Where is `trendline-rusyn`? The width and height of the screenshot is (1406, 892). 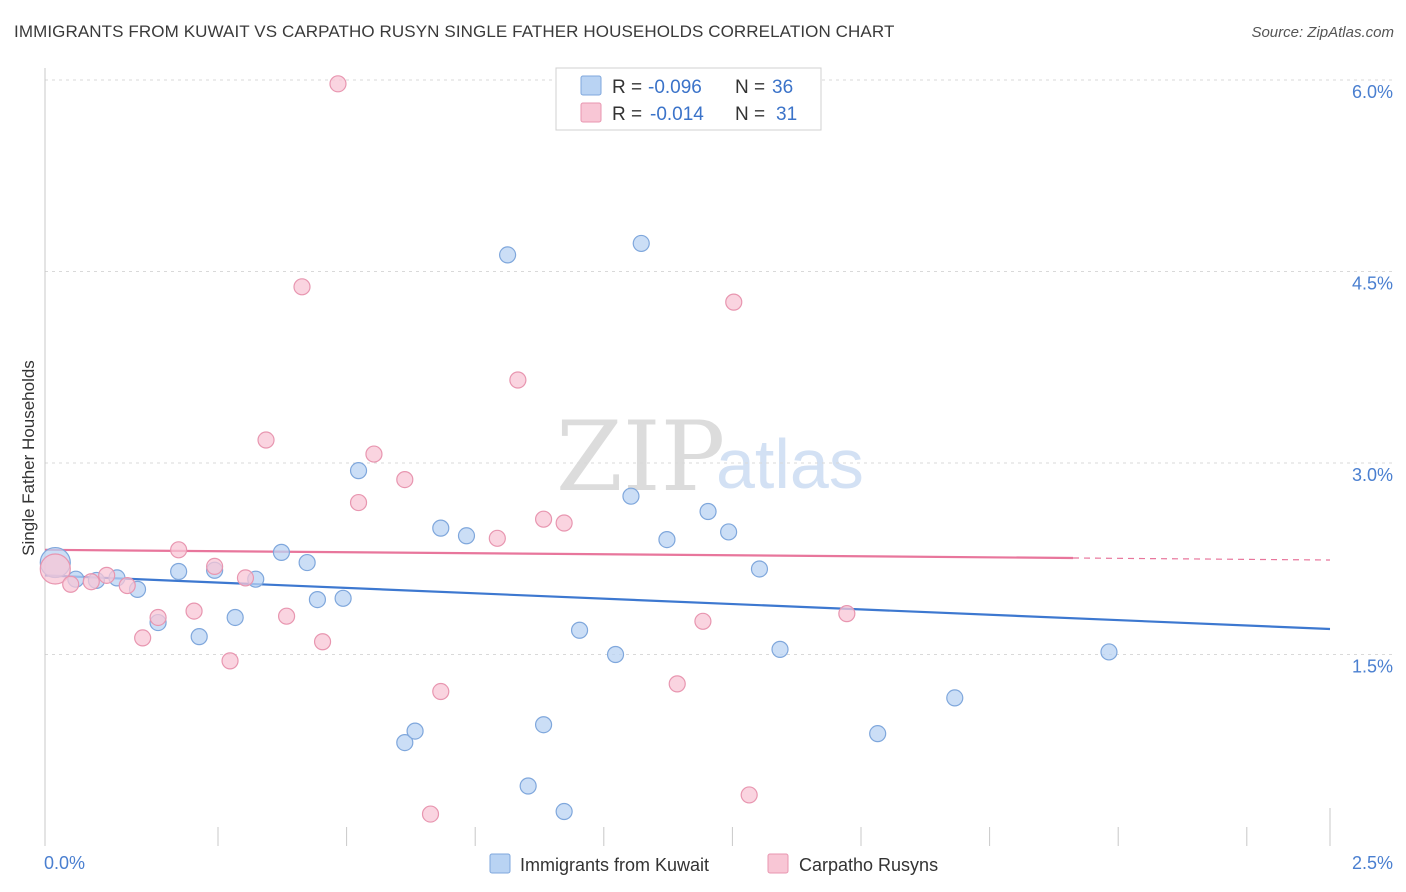 trendline-rusyn is located at coordinates (559, 554).